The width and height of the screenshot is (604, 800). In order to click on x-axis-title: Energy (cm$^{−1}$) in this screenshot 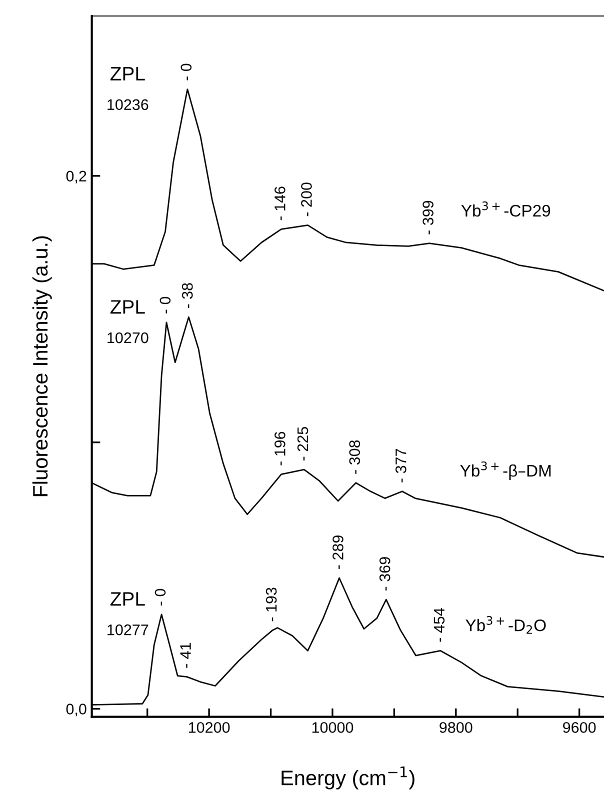, I will do `click(348, 778)`.